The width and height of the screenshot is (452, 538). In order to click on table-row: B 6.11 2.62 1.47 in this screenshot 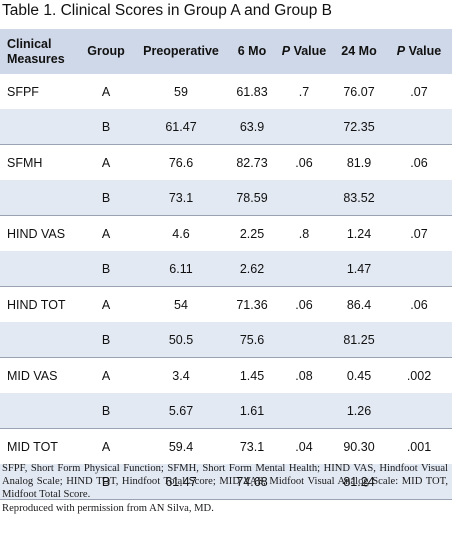, I will do `click(226, 269)`.